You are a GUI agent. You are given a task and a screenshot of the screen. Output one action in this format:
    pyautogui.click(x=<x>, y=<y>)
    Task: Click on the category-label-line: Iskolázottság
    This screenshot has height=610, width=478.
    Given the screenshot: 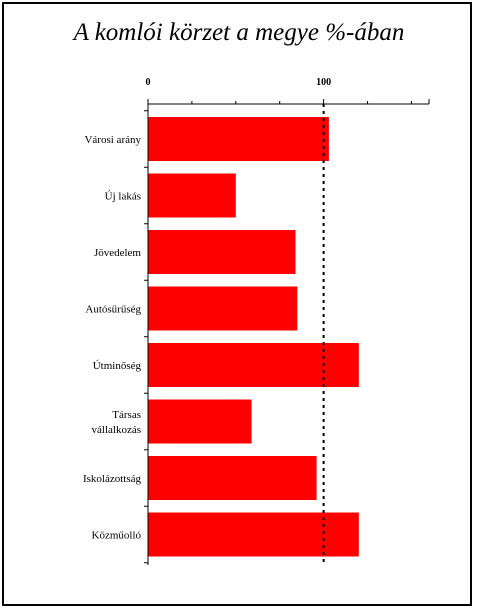 What is the action you would take?
    pyautogui.click(x=112, y=479)
    